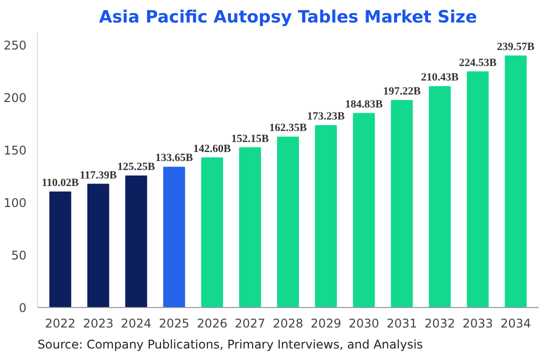  What do you see at coordinates (60, 323) in the screenshot?
I see `x-tick-label: 2022` at bounding box center [60, 323].